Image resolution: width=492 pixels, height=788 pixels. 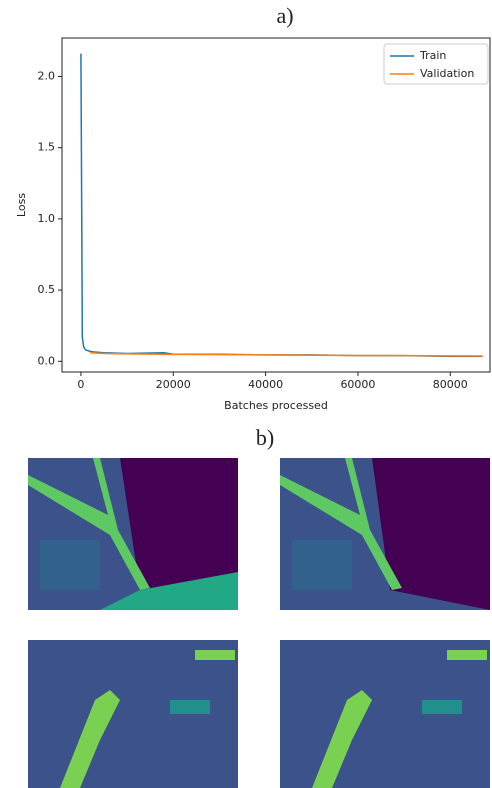 I want to click on x-tick-label: 0, so click(x=80, y=384).